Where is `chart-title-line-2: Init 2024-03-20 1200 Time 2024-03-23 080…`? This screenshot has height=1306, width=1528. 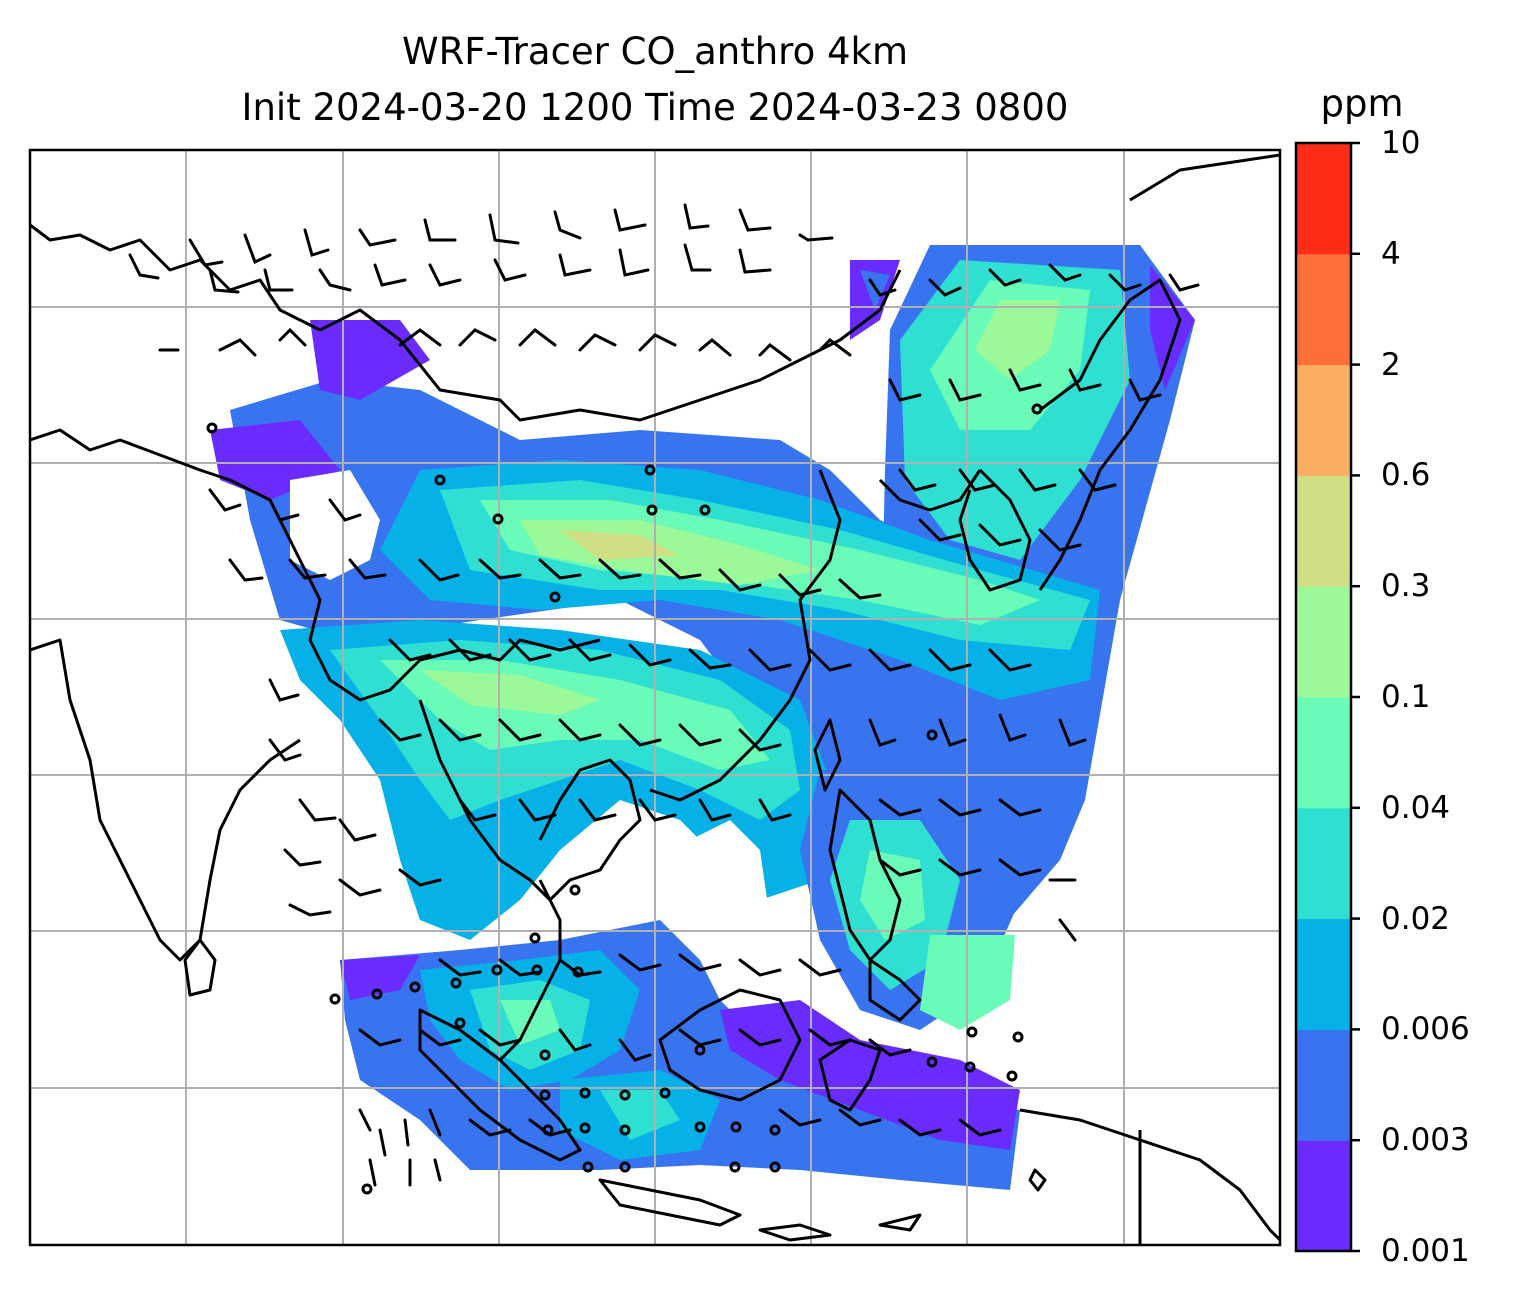
chart-title-line-2: Init 2024-03-20 1200 Time 2024-03-23 080… is located at coordinates (655, 107).